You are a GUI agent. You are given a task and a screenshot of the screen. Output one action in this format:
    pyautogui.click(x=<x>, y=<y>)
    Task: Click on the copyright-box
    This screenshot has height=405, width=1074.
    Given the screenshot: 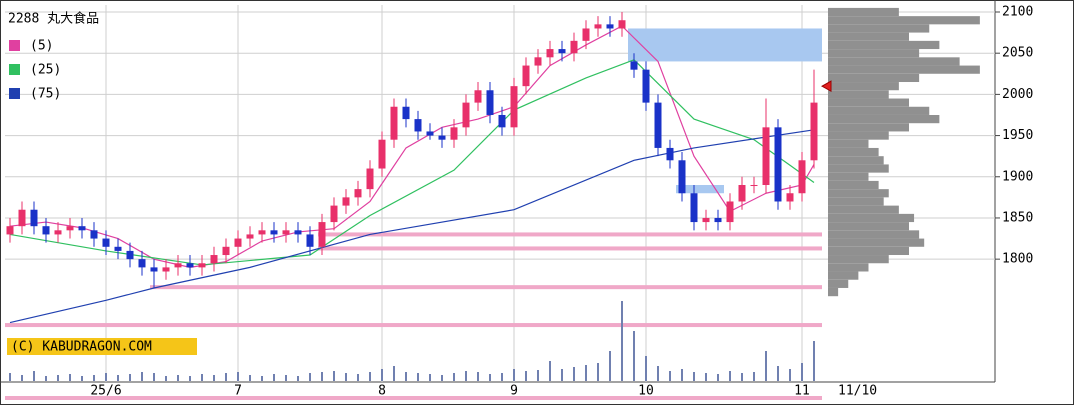 What is the action you would take?
    pyautogui.click(x=102, y=346)
    